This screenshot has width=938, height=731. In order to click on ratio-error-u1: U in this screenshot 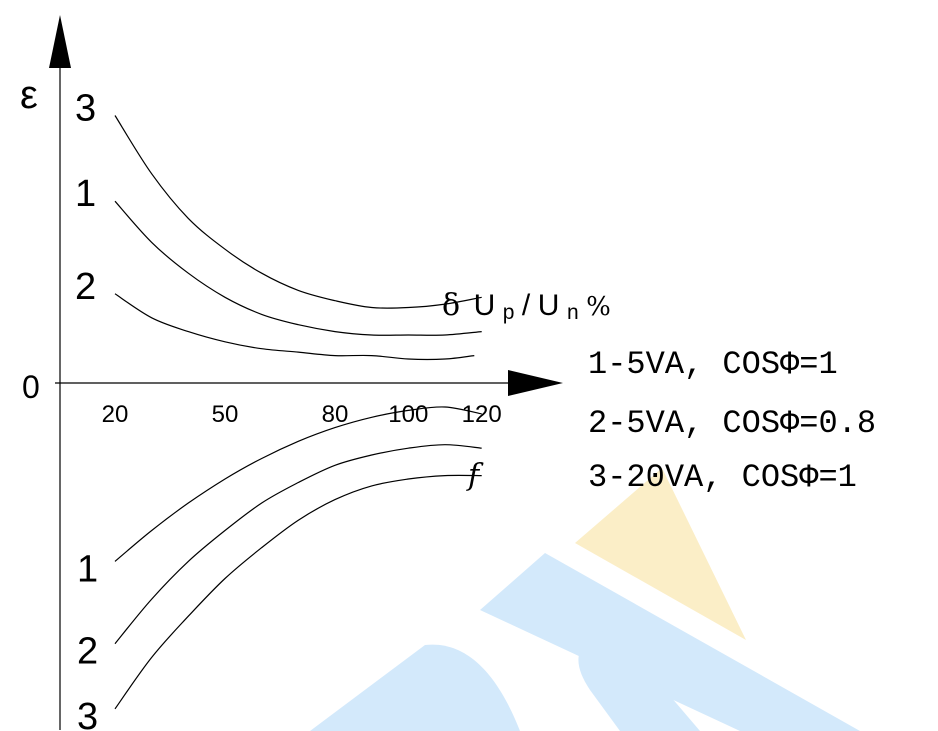, I will do `click(485, 305)`.